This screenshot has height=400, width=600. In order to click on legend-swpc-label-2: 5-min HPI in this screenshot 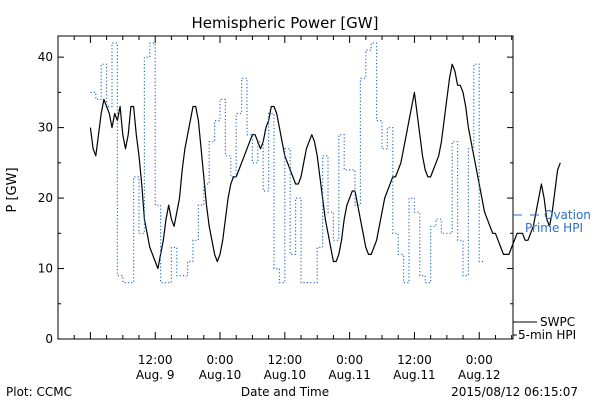, I will do `click(547, 335)`.